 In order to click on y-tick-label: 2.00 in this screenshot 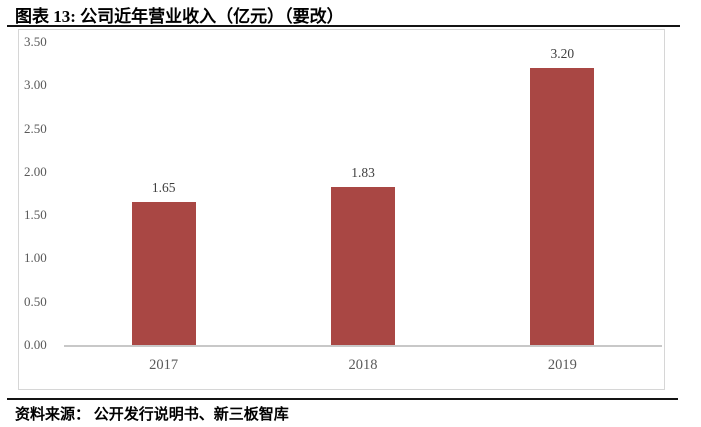, I will do `click(35, 171)`.